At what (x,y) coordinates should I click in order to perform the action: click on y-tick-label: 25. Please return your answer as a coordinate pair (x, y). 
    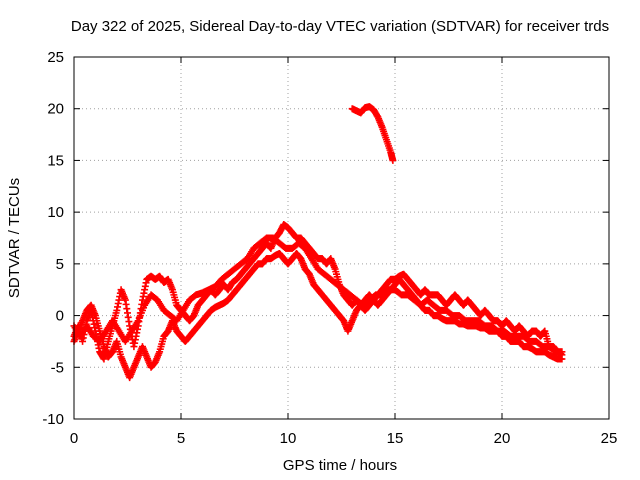
    Looking at the image, I should click on (55, 57).